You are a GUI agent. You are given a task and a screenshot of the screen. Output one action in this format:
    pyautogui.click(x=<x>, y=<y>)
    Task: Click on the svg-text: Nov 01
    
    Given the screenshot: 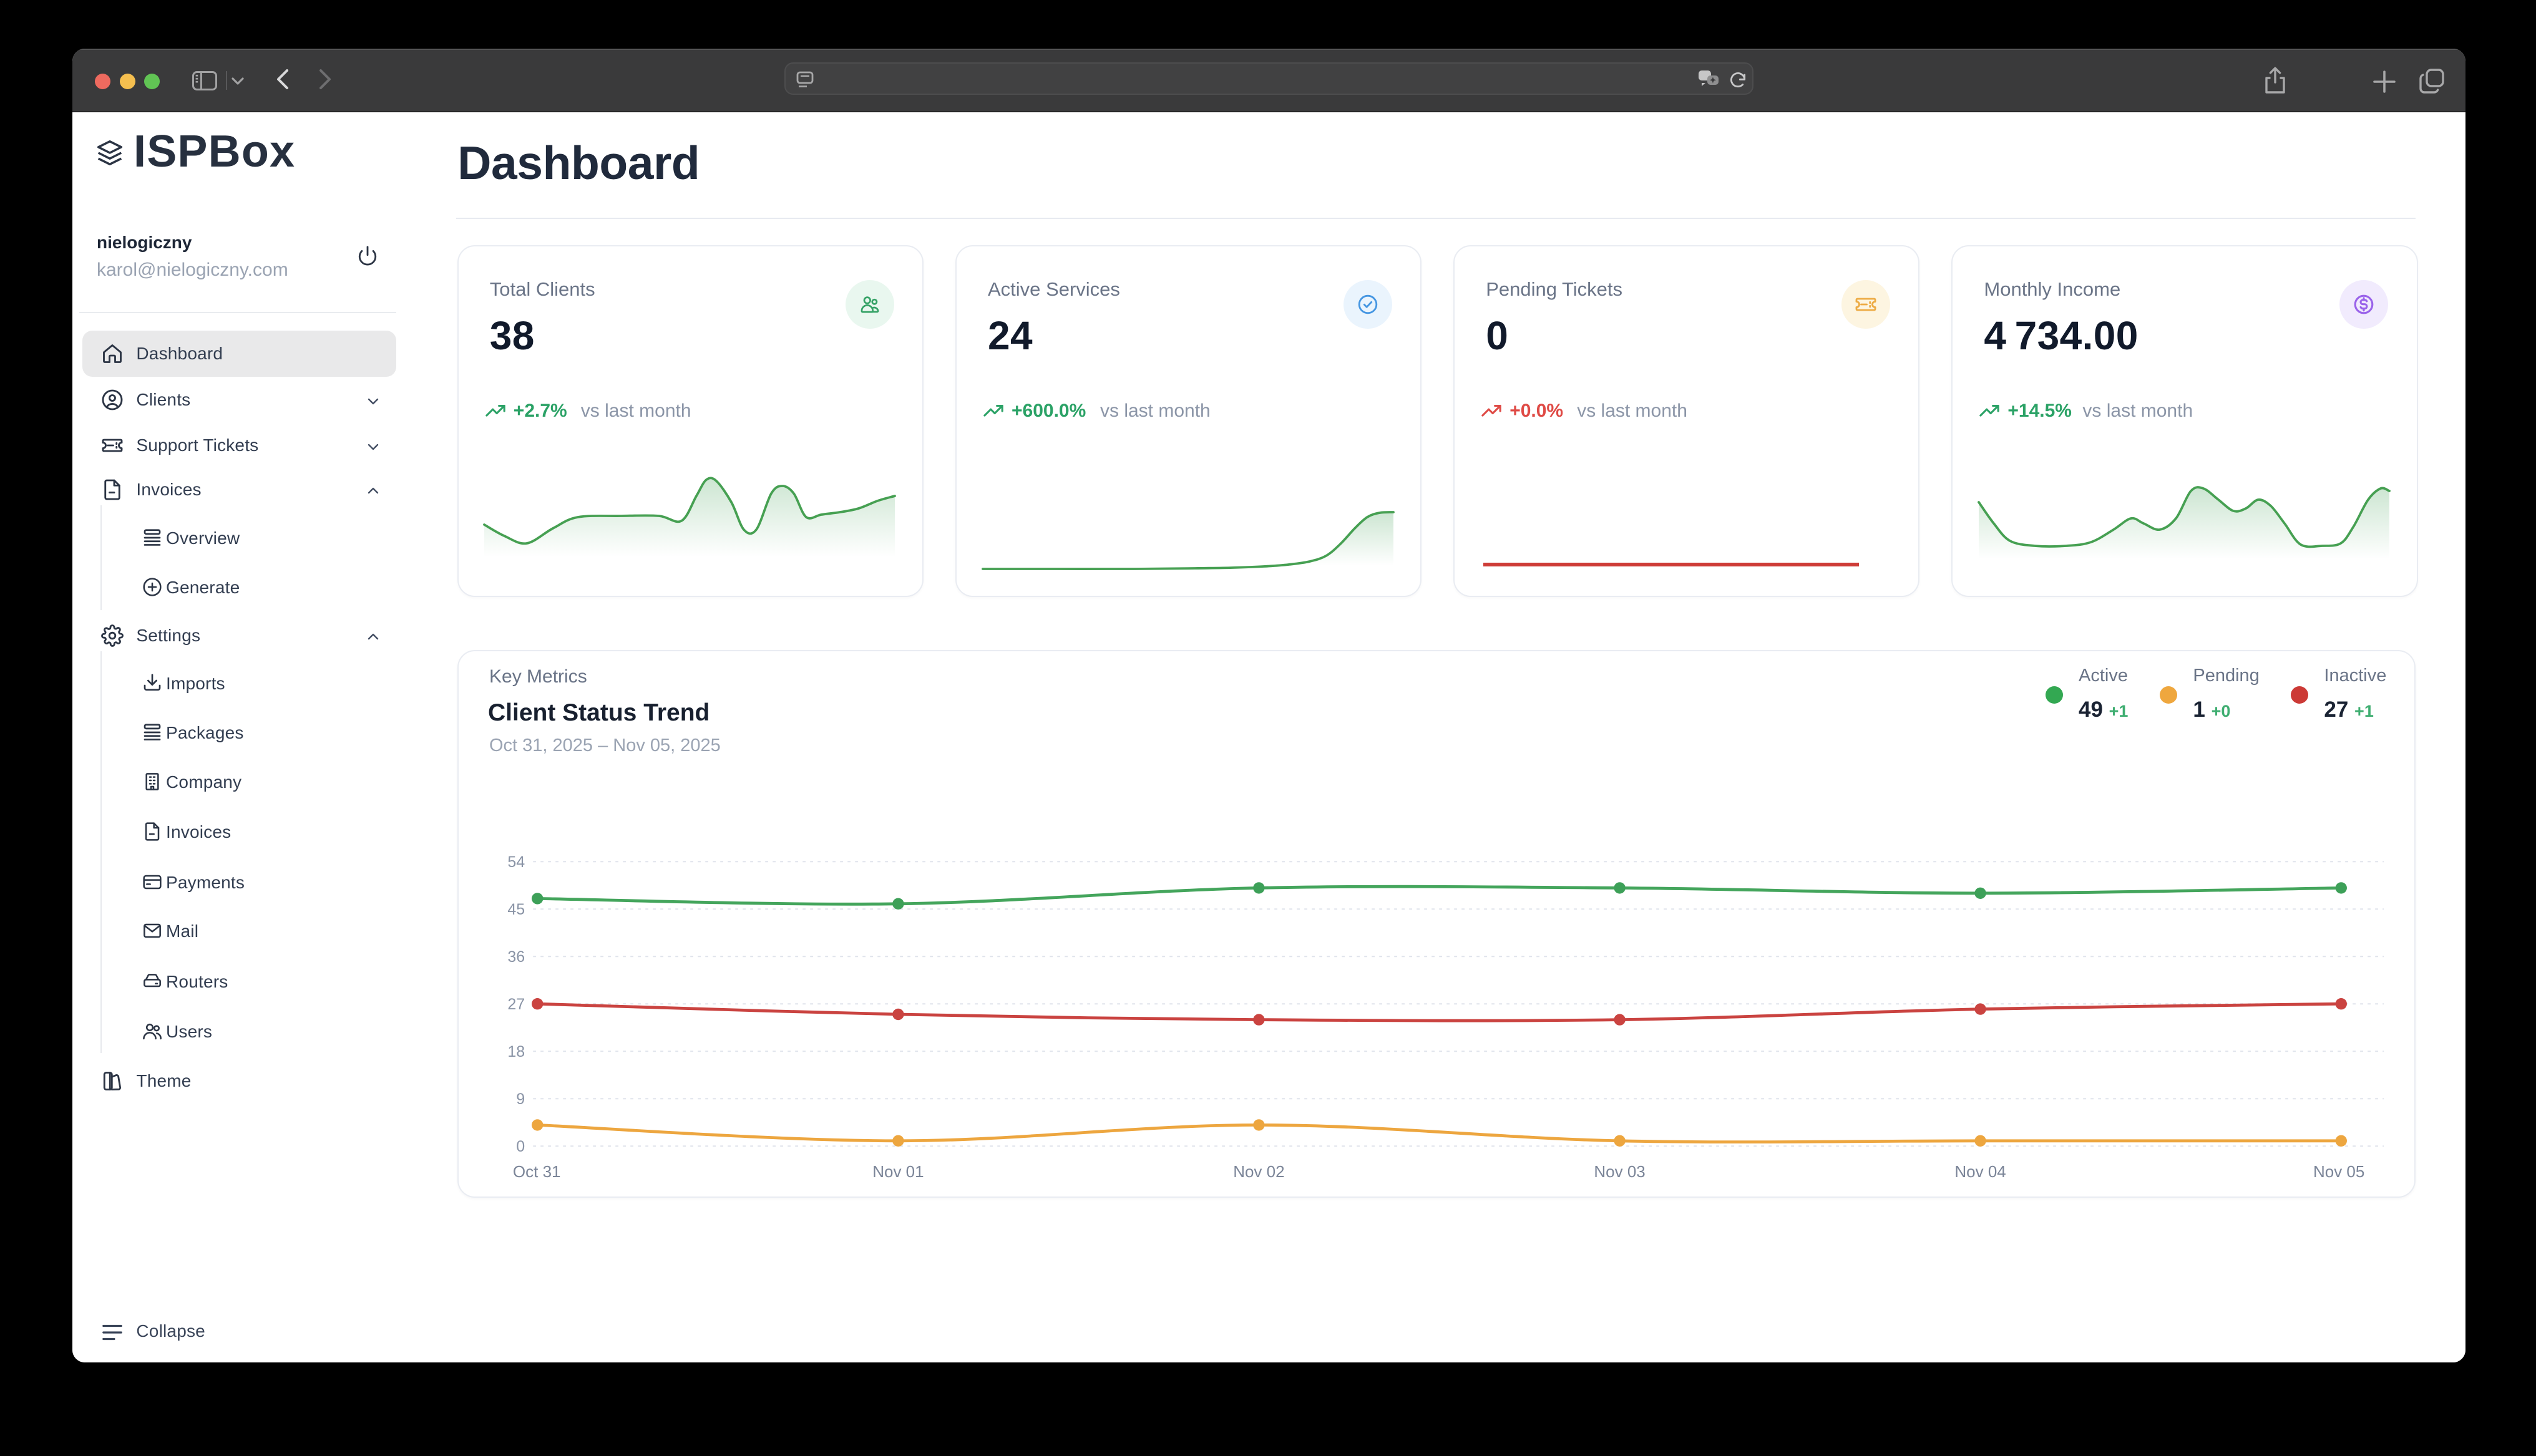 What is the action you would take?
    pyautogui.click(x=898, y=1172)
    